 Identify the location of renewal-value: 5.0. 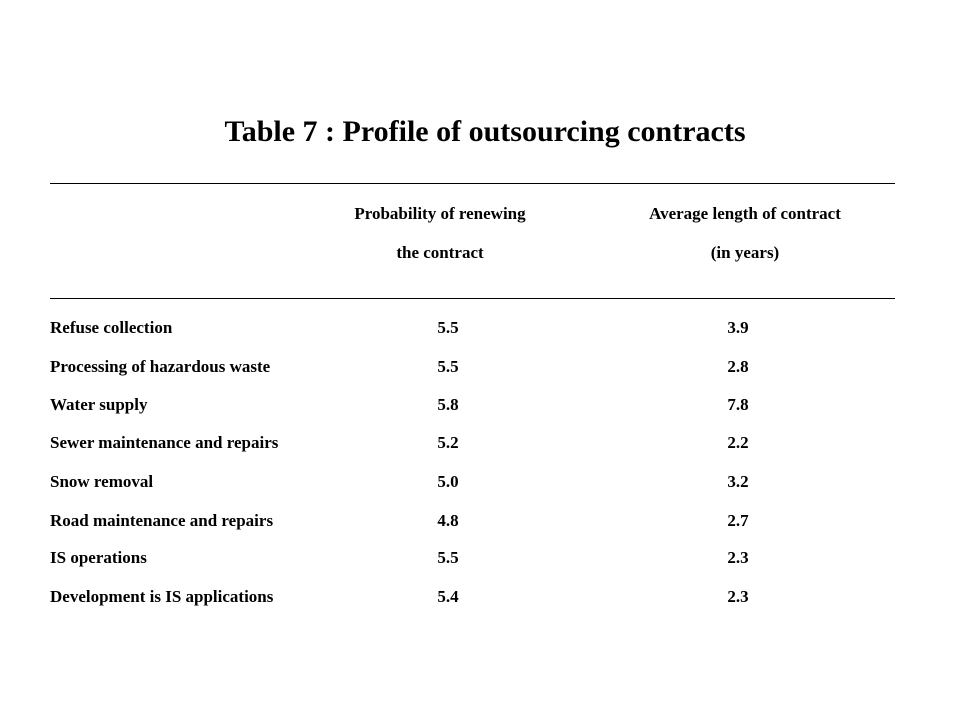
(448, 481).